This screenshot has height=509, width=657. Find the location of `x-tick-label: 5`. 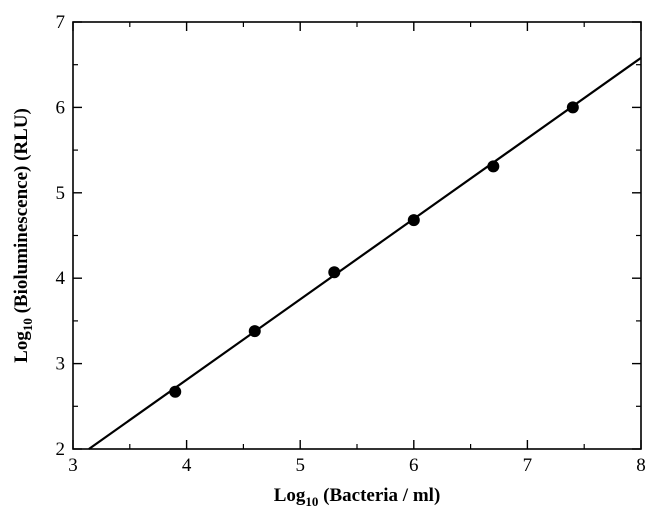

x-tick-label: 5 is located at coordinates (300, 465).